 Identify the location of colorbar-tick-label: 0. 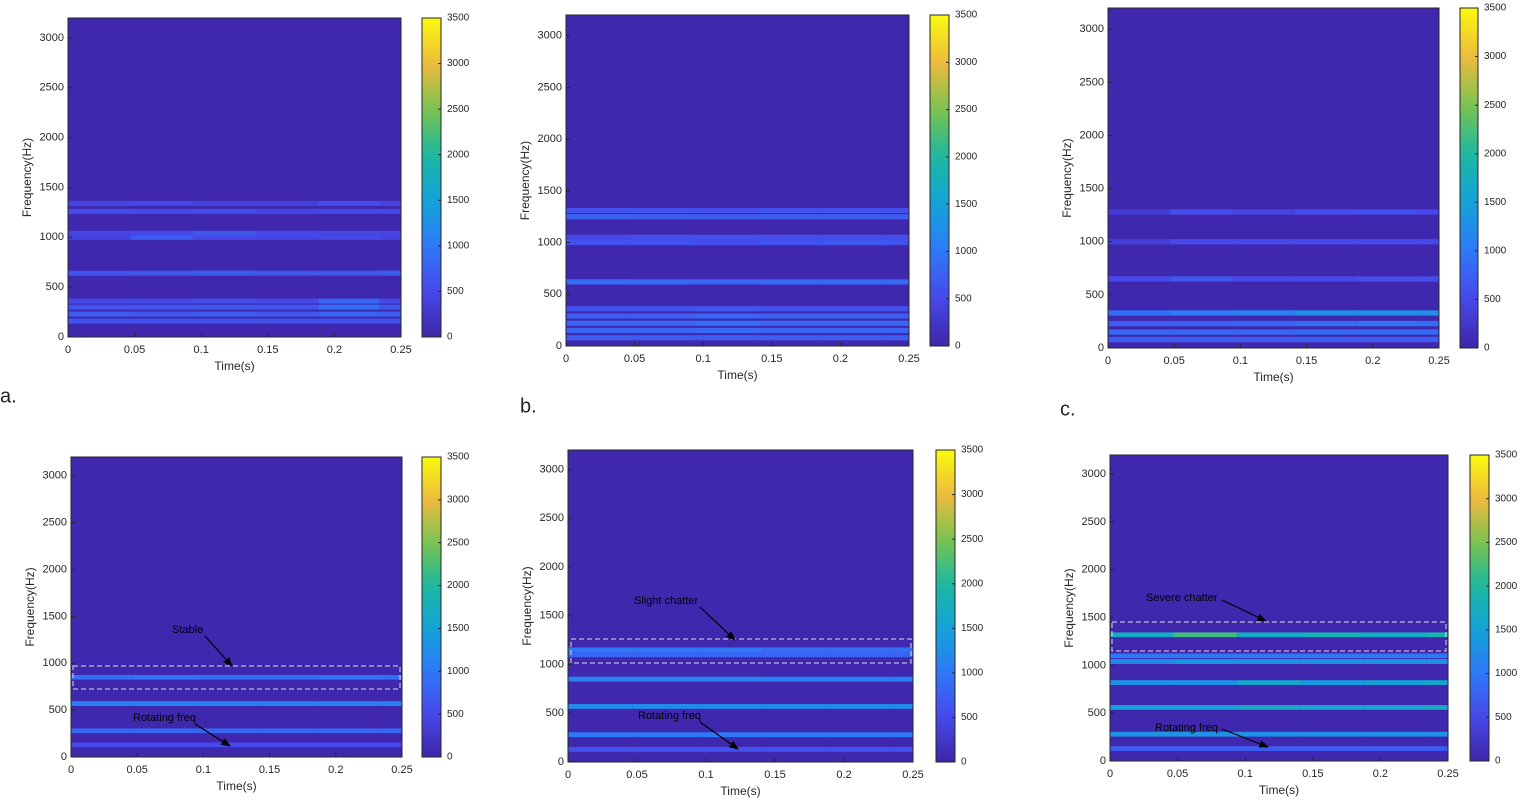
(450, 337).